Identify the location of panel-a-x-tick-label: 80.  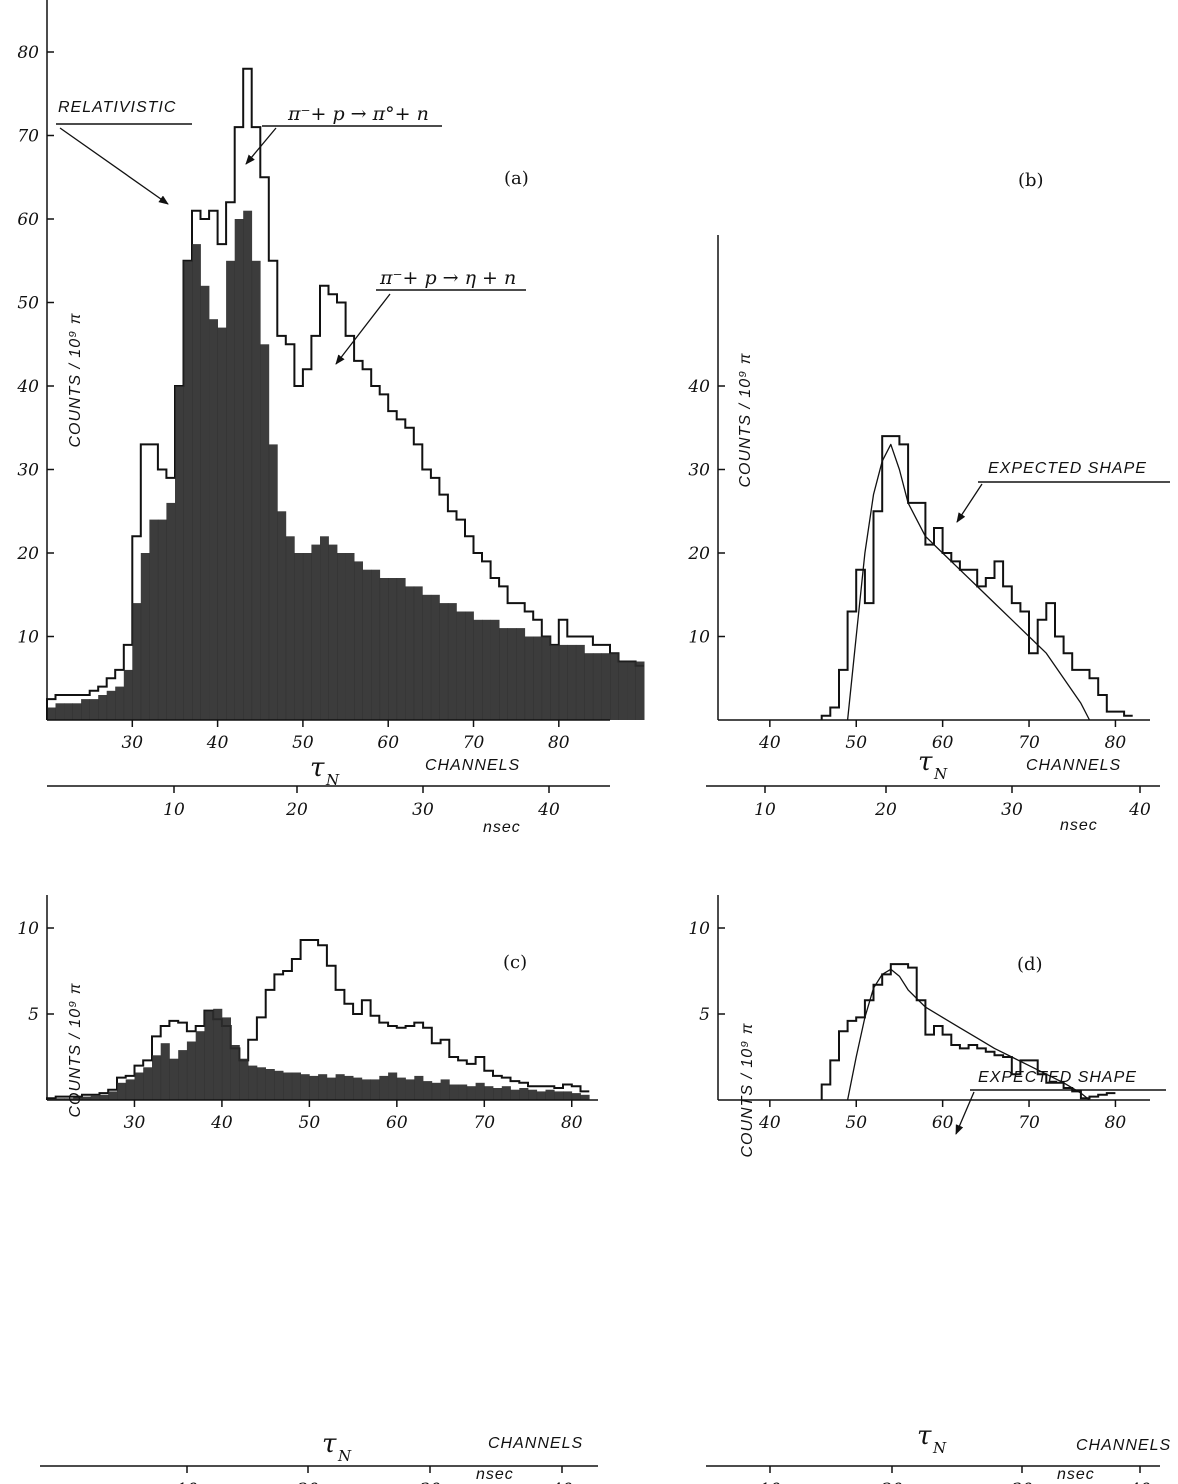
(559, 743).